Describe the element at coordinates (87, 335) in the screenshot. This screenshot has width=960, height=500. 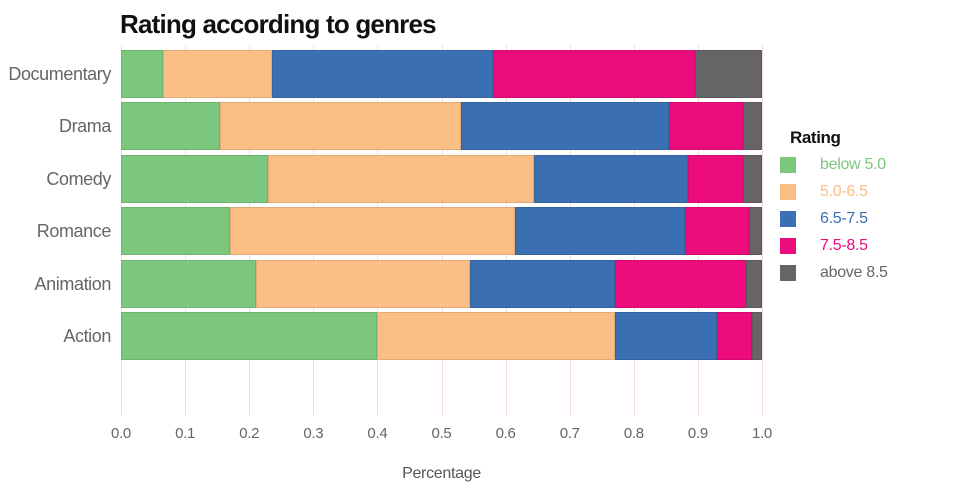
I see `y-axis-label: Action` at that location.